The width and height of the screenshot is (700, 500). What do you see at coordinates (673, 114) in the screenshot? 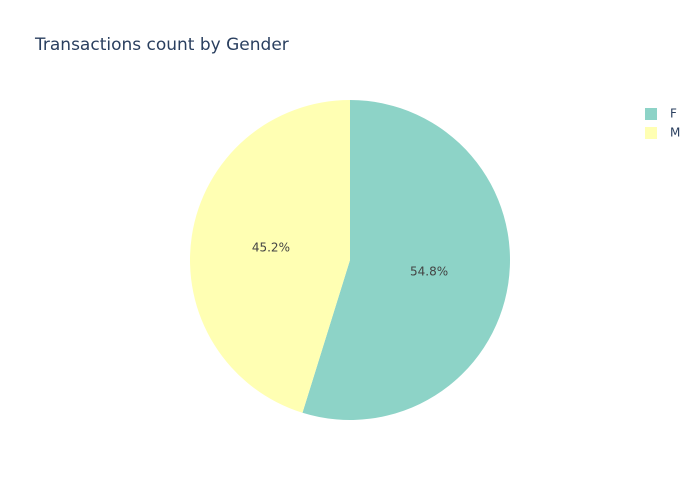
I see `legend-label: F` at bounding box center [673, 114].